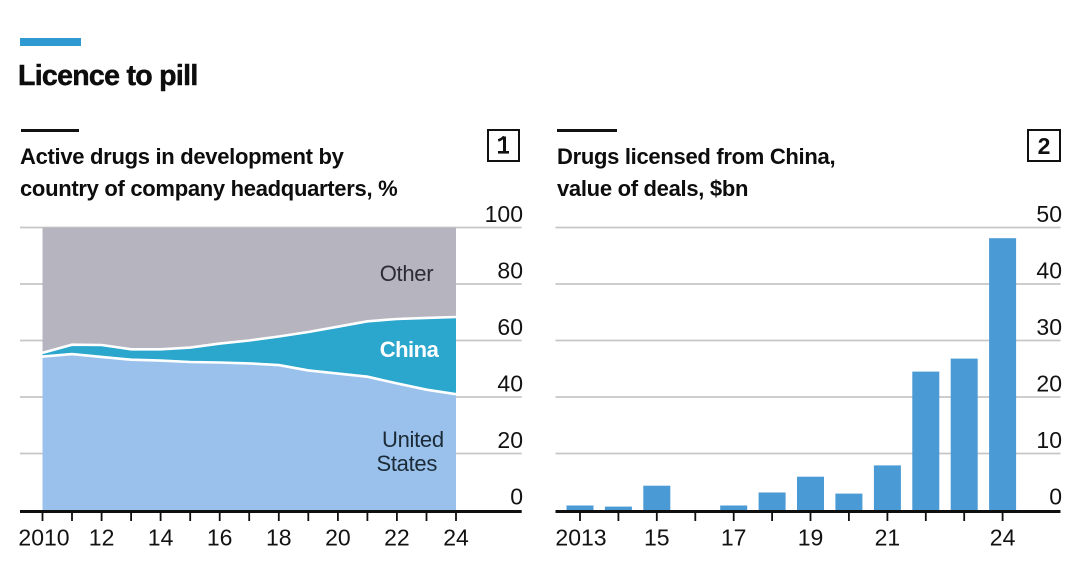  I want to click on svg-text: 22, so click(397, 538).